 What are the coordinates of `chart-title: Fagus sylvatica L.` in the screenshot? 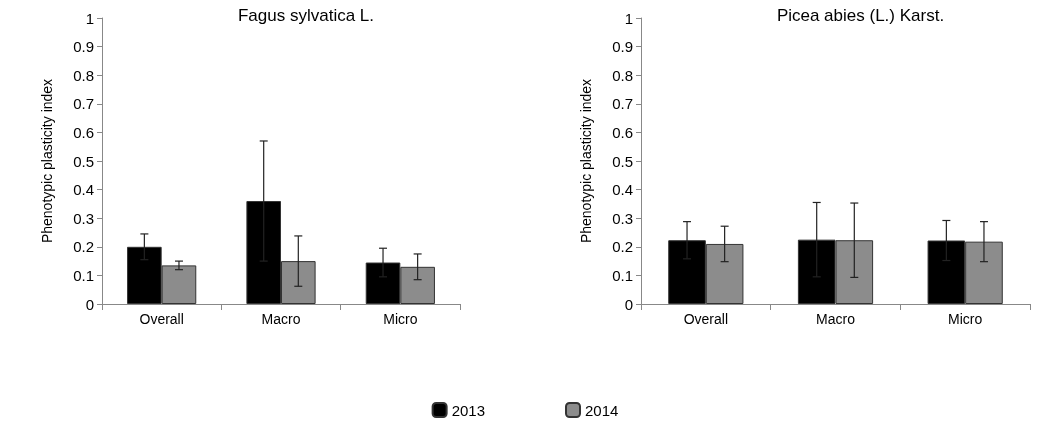 It's located at (306, 15).